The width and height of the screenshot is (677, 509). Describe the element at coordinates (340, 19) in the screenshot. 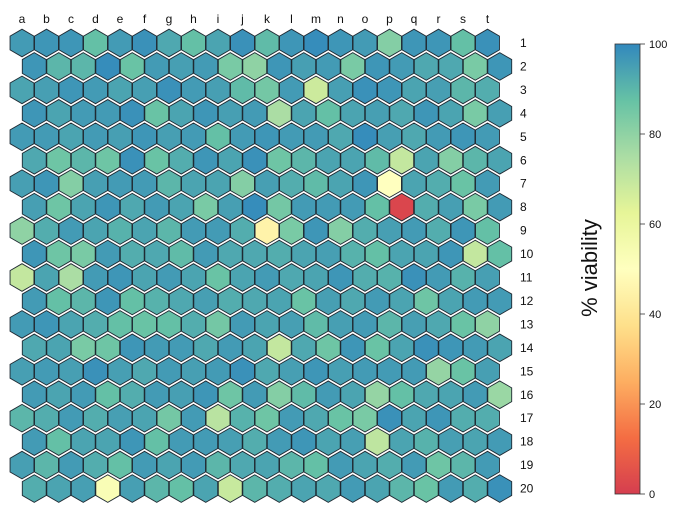

I see `column-label-n: n` at that location.